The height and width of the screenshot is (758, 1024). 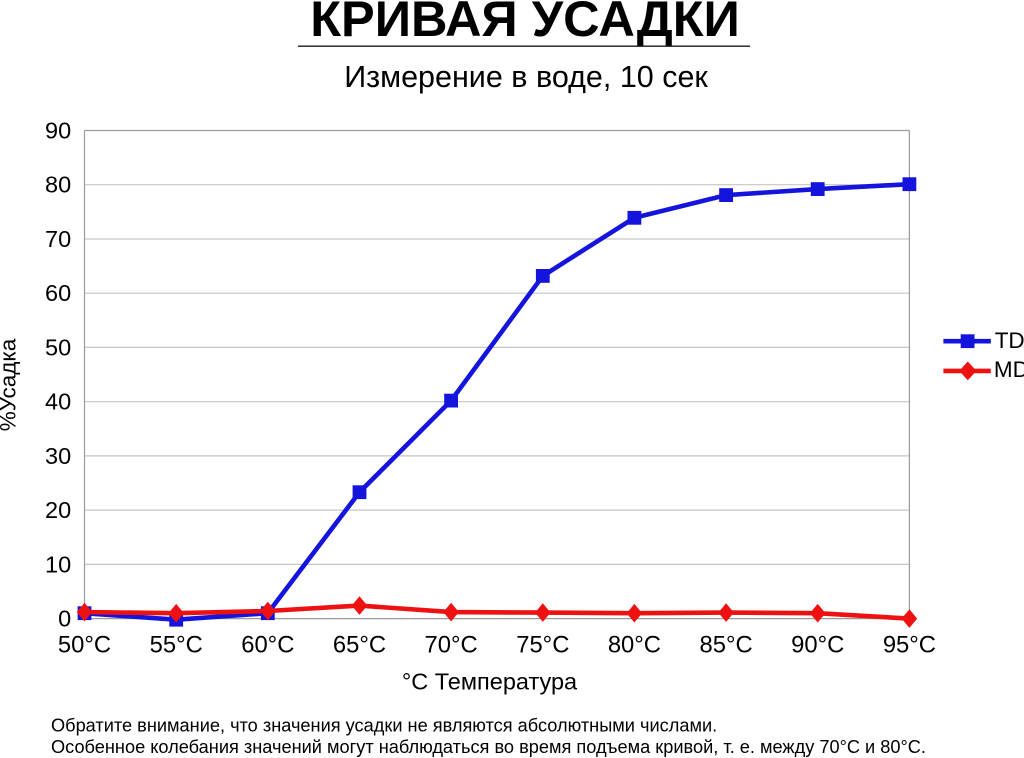 I want to click on svg-text: 50°C, so click(x=84, y=644).